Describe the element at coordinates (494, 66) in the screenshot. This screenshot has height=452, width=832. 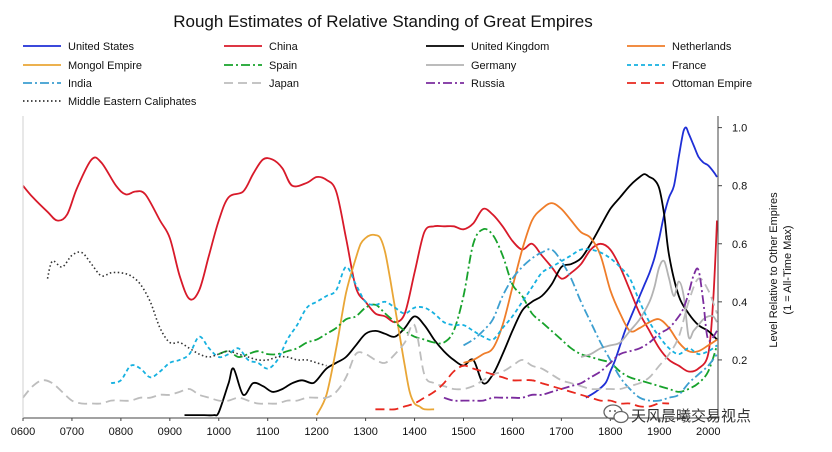
I see `legend-label: Germany` at that location.